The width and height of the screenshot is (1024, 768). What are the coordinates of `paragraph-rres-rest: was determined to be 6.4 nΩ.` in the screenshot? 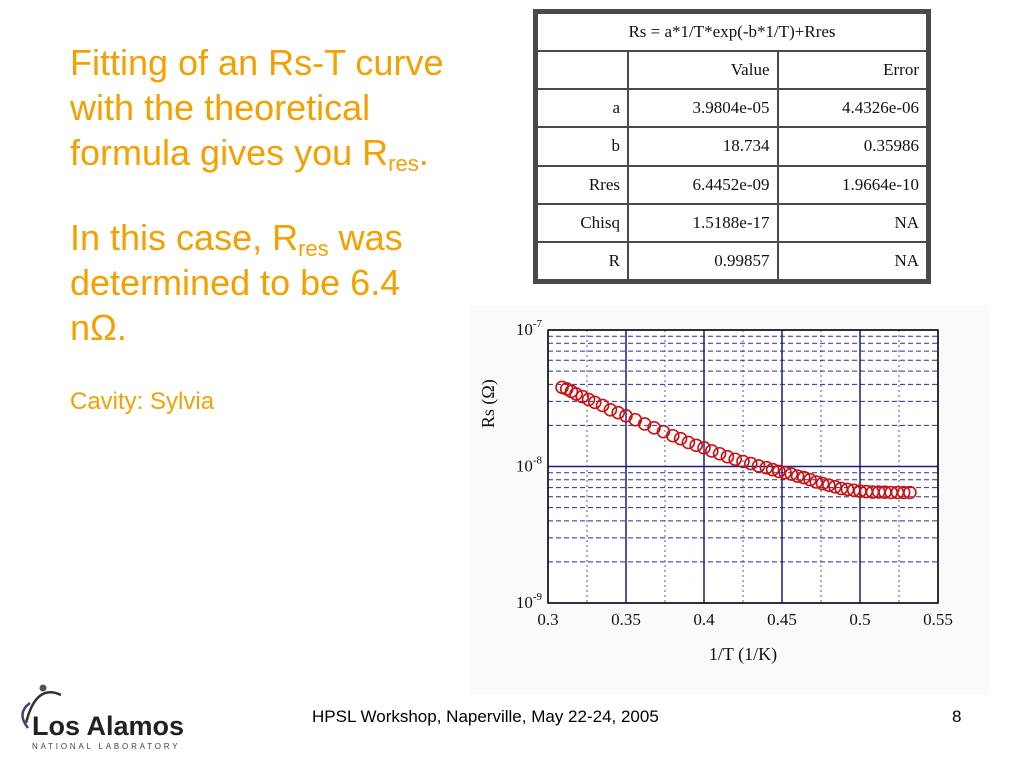 It's located at (236, 282).